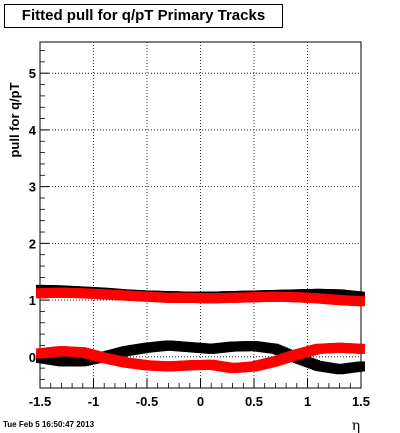  Describe the element at coordinates (254, 401) in the screenshot. I see `x-tick-label: 0.5` at that location.